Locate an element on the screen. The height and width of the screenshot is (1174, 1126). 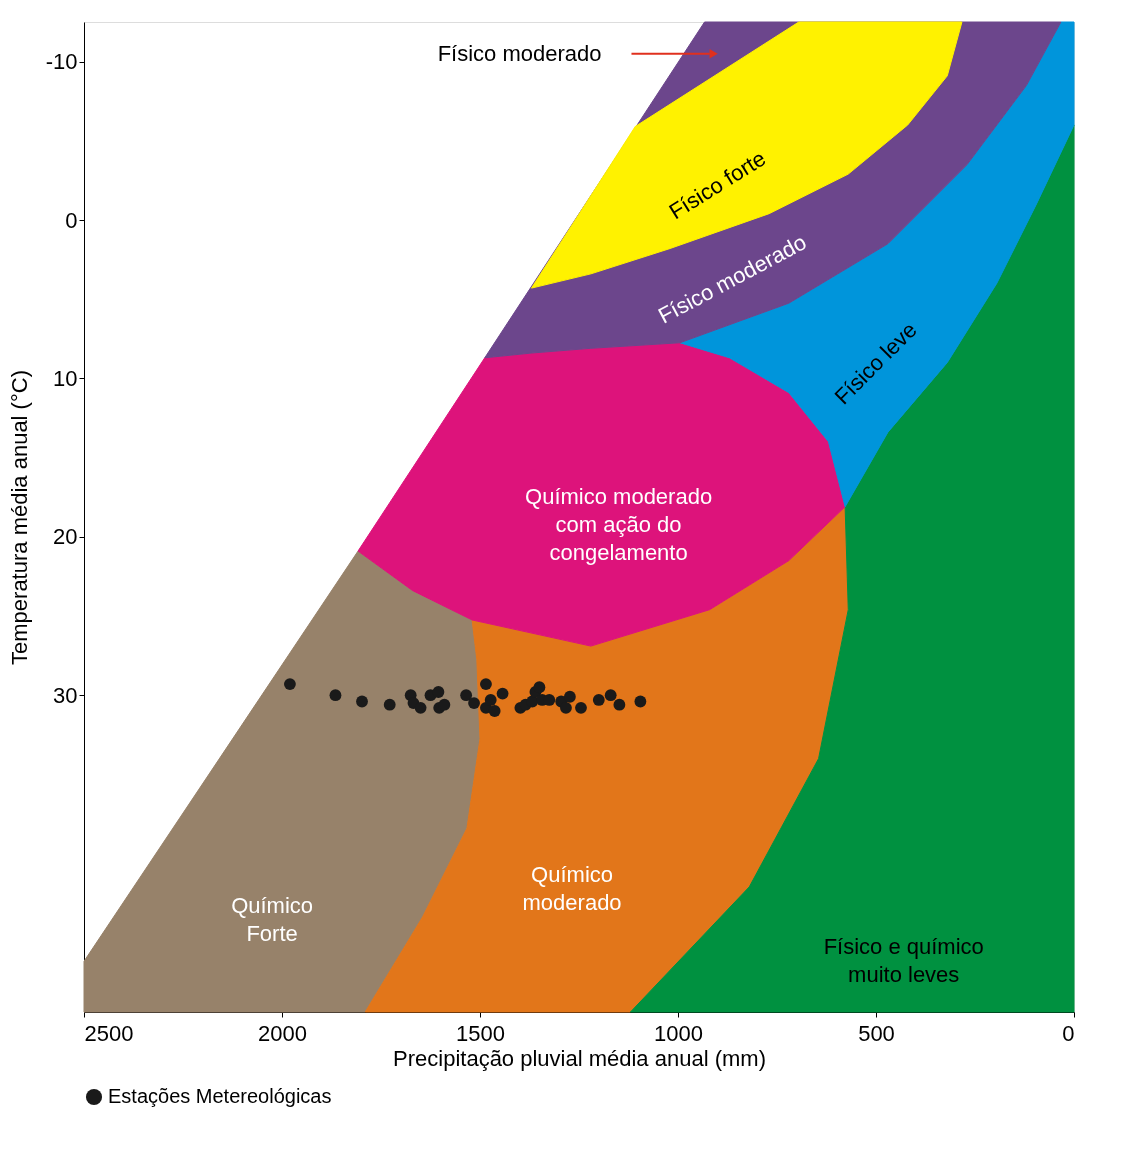
legend-label: Estações Metereológicas is located at coordinates (220, 1096).